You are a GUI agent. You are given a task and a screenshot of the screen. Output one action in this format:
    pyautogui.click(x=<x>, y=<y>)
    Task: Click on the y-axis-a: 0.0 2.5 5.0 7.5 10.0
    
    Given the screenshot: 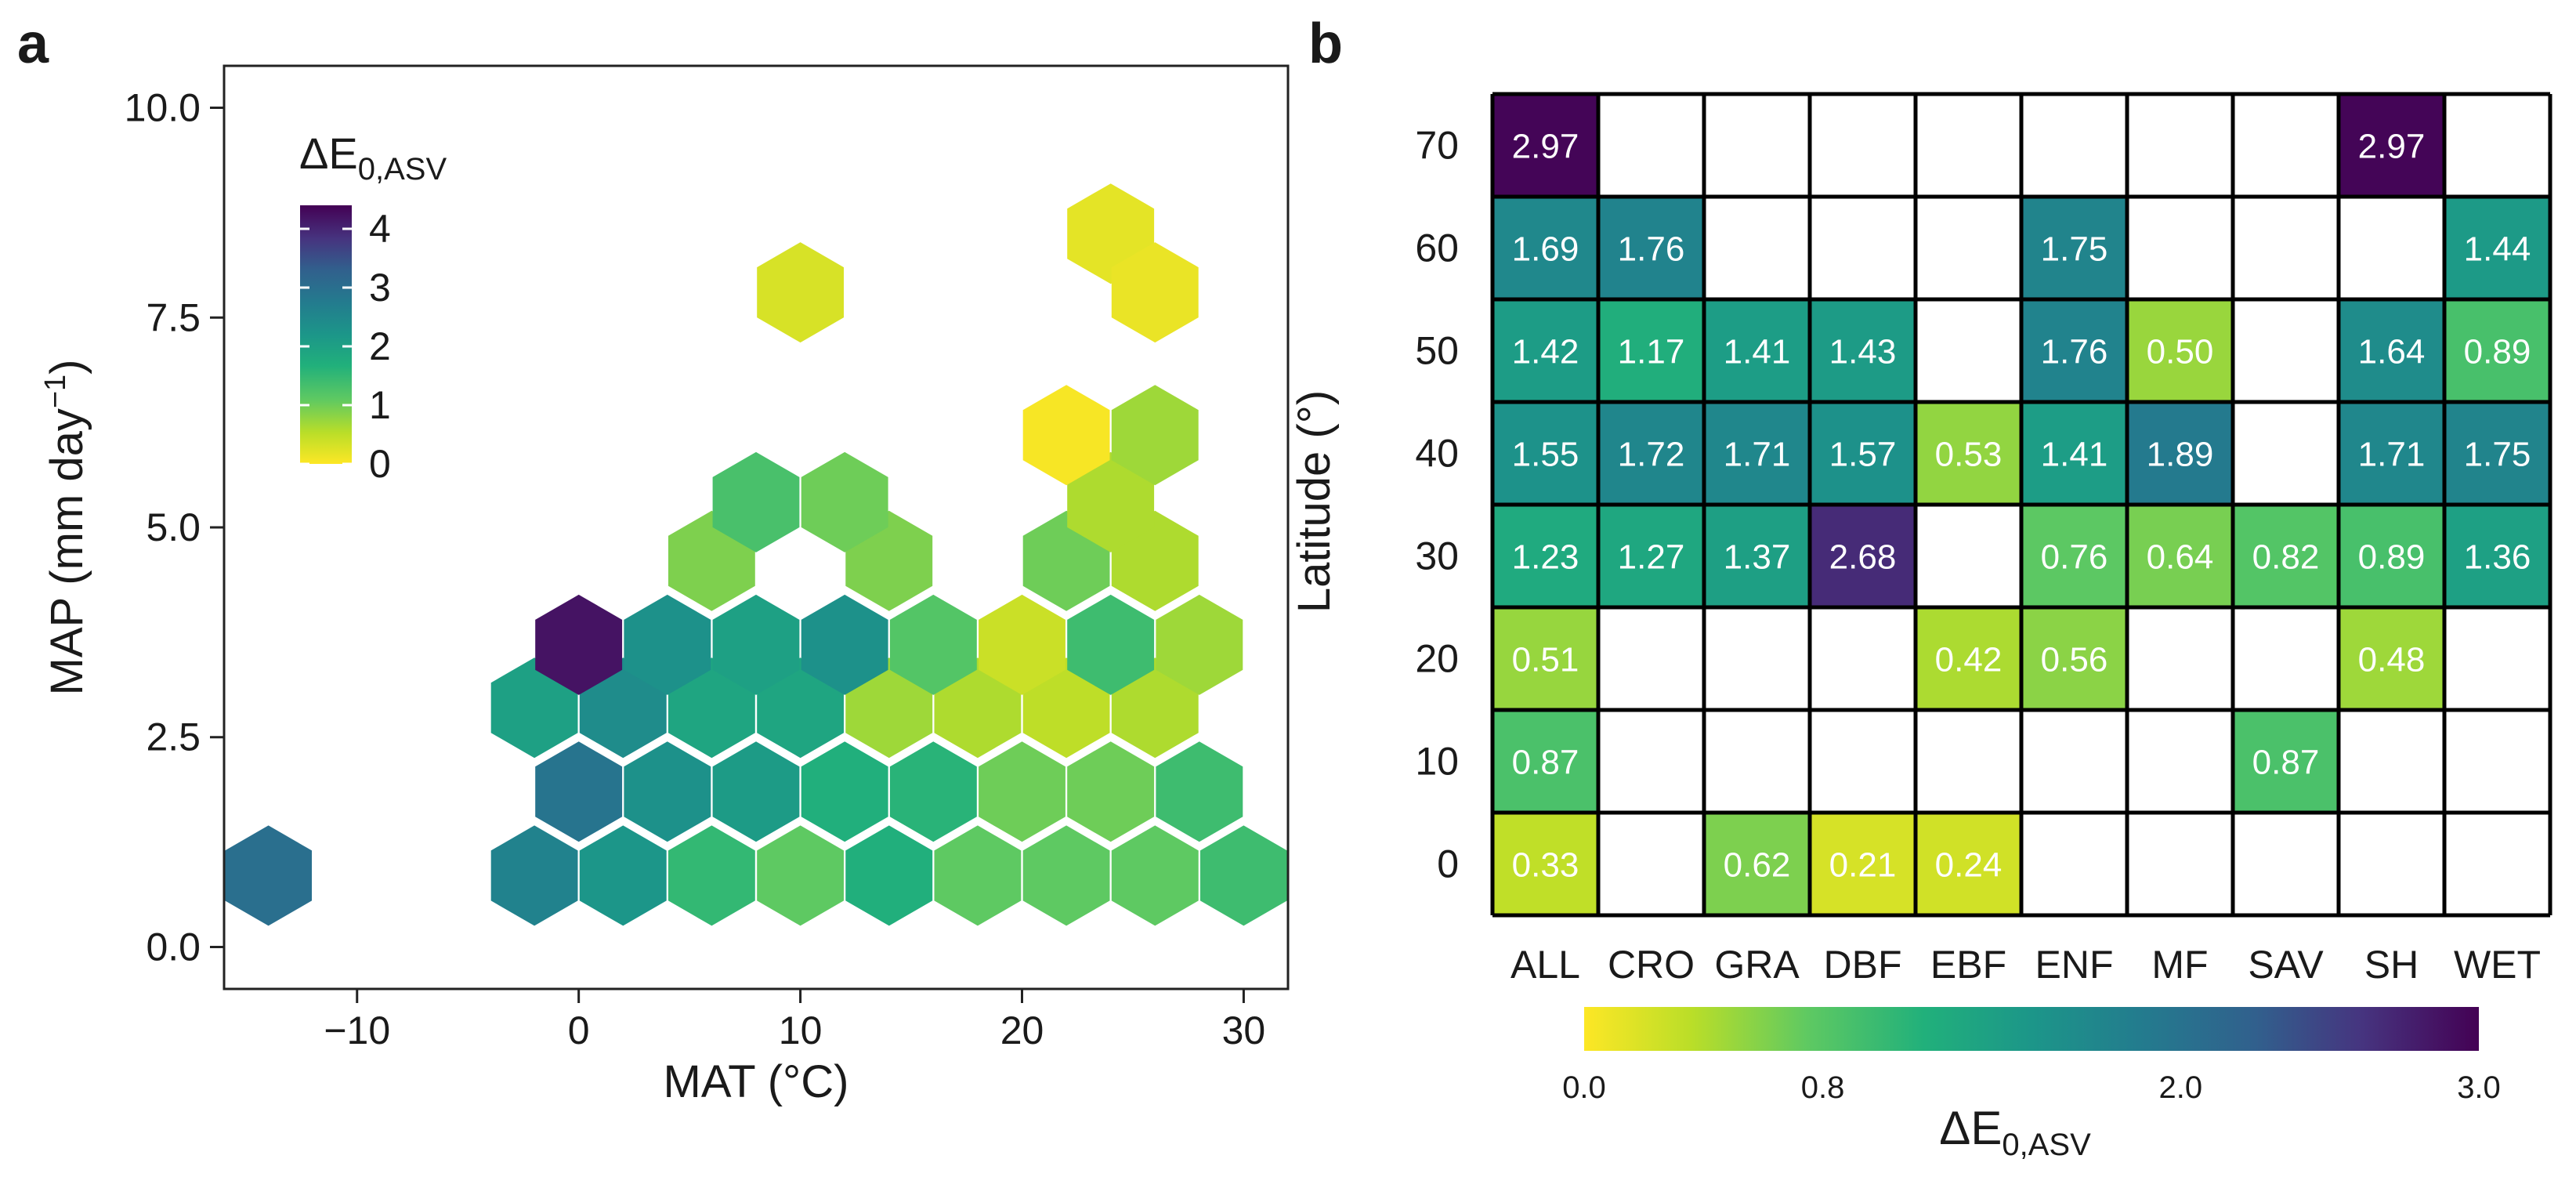 What is the action you would take?
    pyautogui.click(x=175, y=528)
    